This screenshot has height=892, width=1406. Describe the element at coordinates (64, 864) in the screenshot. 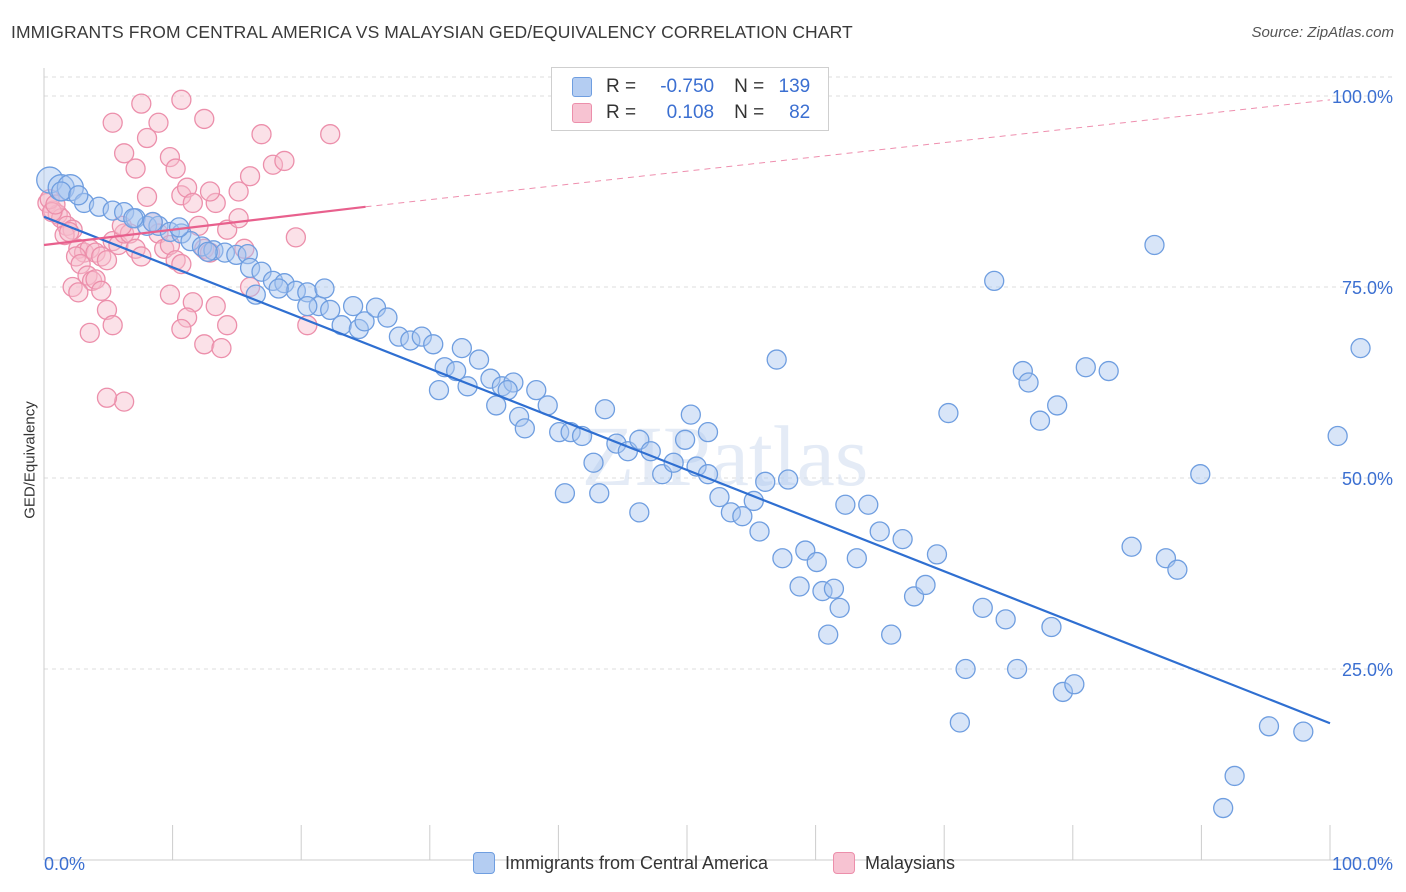

I see `x-tick-label: 0.0%` at that location.